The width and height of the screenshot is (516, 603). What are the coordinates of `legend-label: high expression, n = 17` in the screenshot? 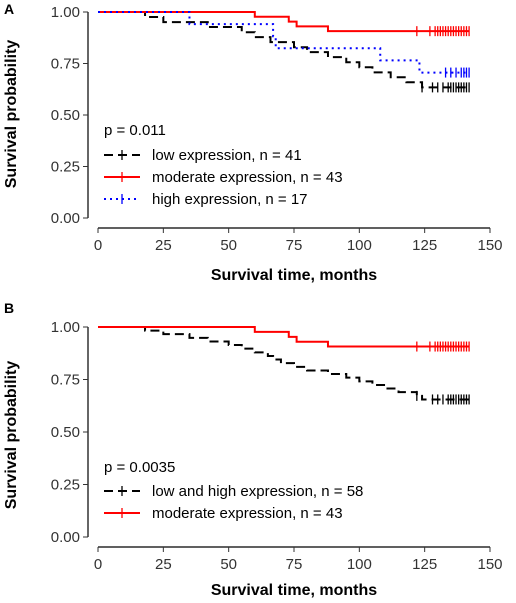 It's located at (230, 199).